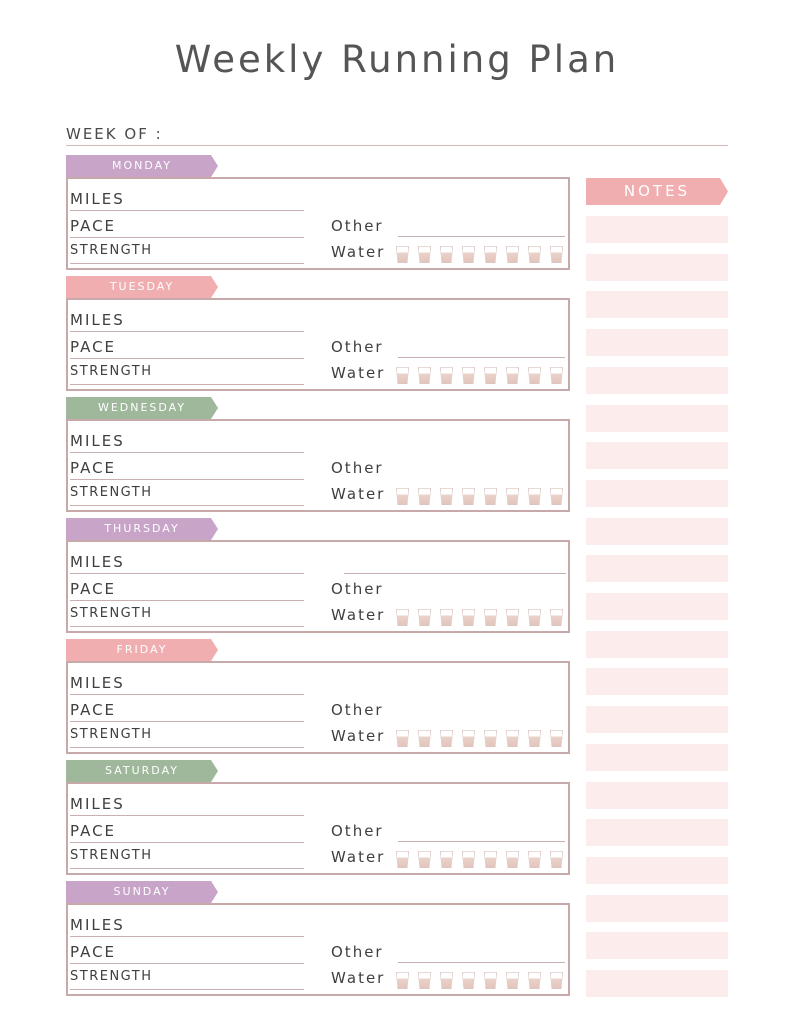  Describe the element at coordinates (397, 135) in the screenshot. I see `week-of-field: WEEK OF :` at that location.